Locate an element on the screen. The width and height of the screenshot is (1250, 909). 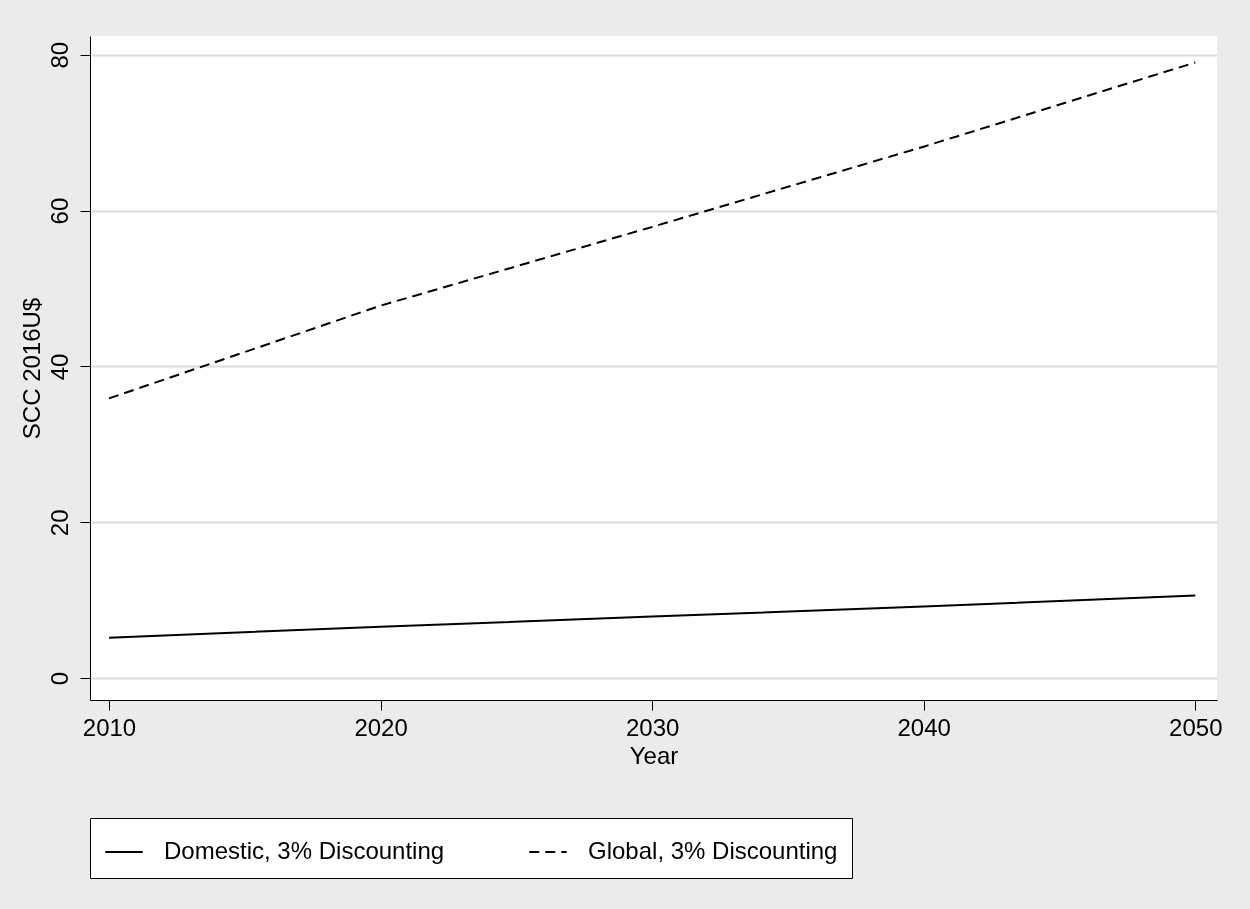
y-tick-label: 60 is located at coordinates (59, 211).